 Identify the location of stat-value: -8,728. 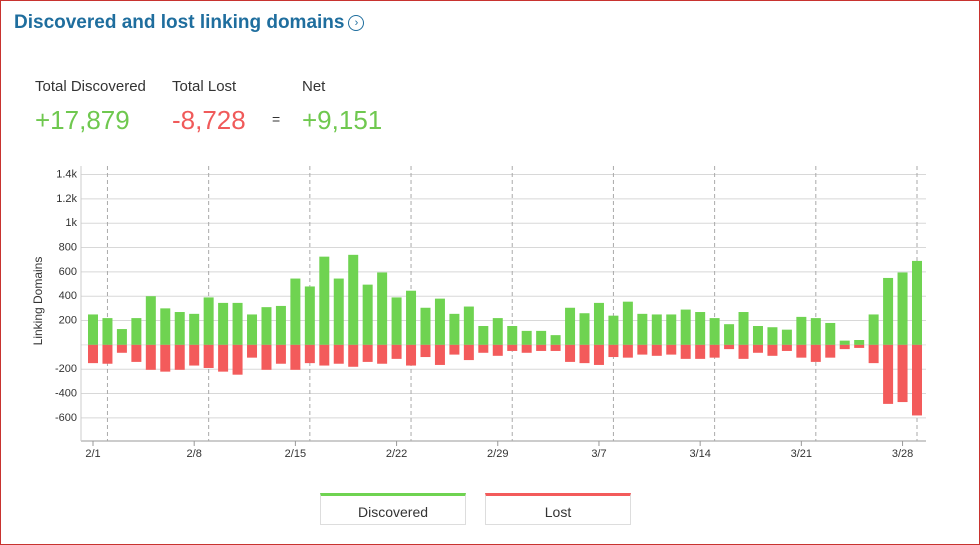
(209, 120).